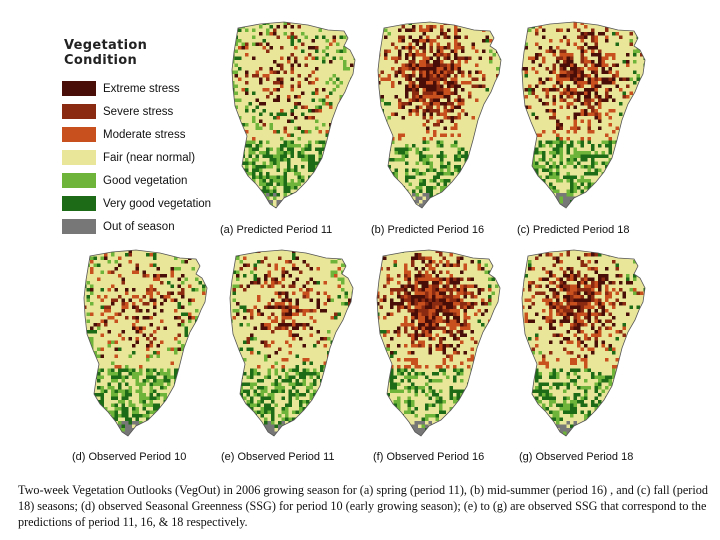  Describe the element at coordinates (79, 226) in the screenshot. I see `swatch-out-of-season` at that location.